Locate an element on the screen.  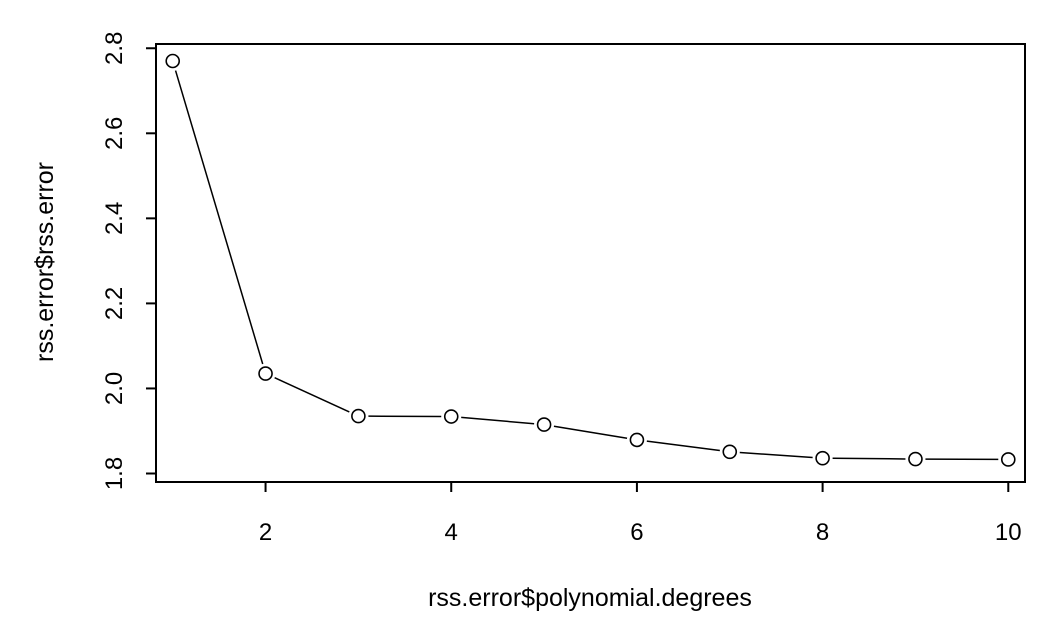
x-axis: 2 4 6 8 10 is located at coordinates (640, 513).